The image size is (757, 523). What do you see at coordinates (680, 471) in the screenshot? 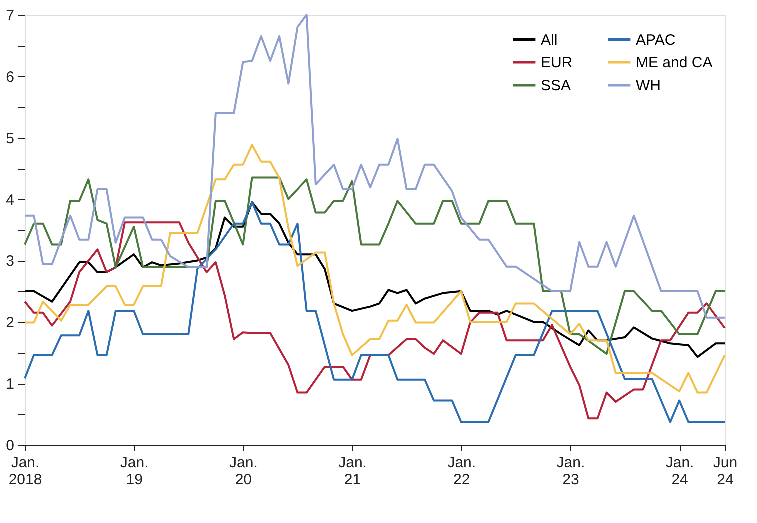
I see `x-tick-label: Jan. 24` at bounding box center [680, 471].